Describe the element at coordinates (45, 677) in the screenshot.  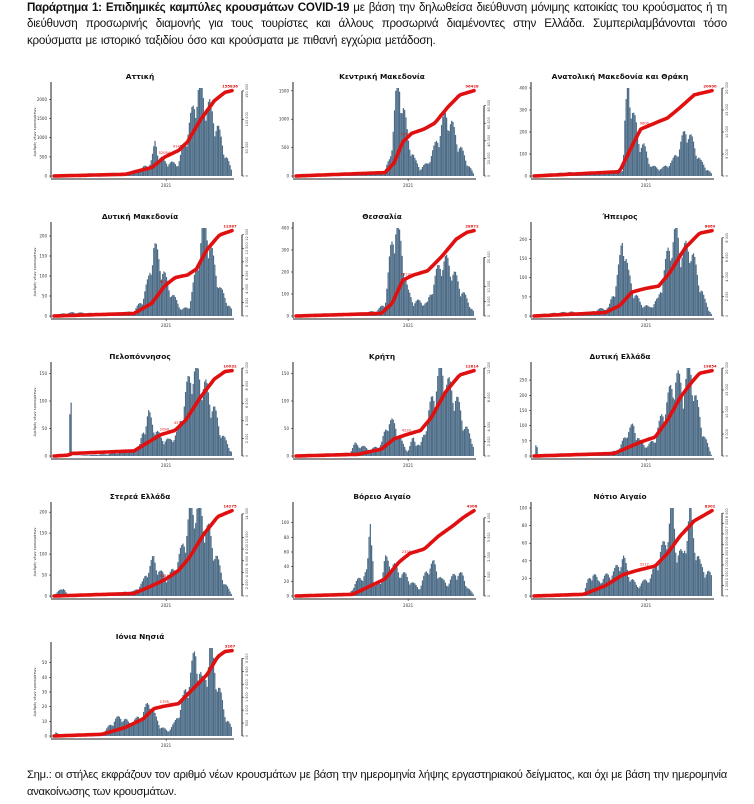
I see `y-tick-label: 40` at that location.